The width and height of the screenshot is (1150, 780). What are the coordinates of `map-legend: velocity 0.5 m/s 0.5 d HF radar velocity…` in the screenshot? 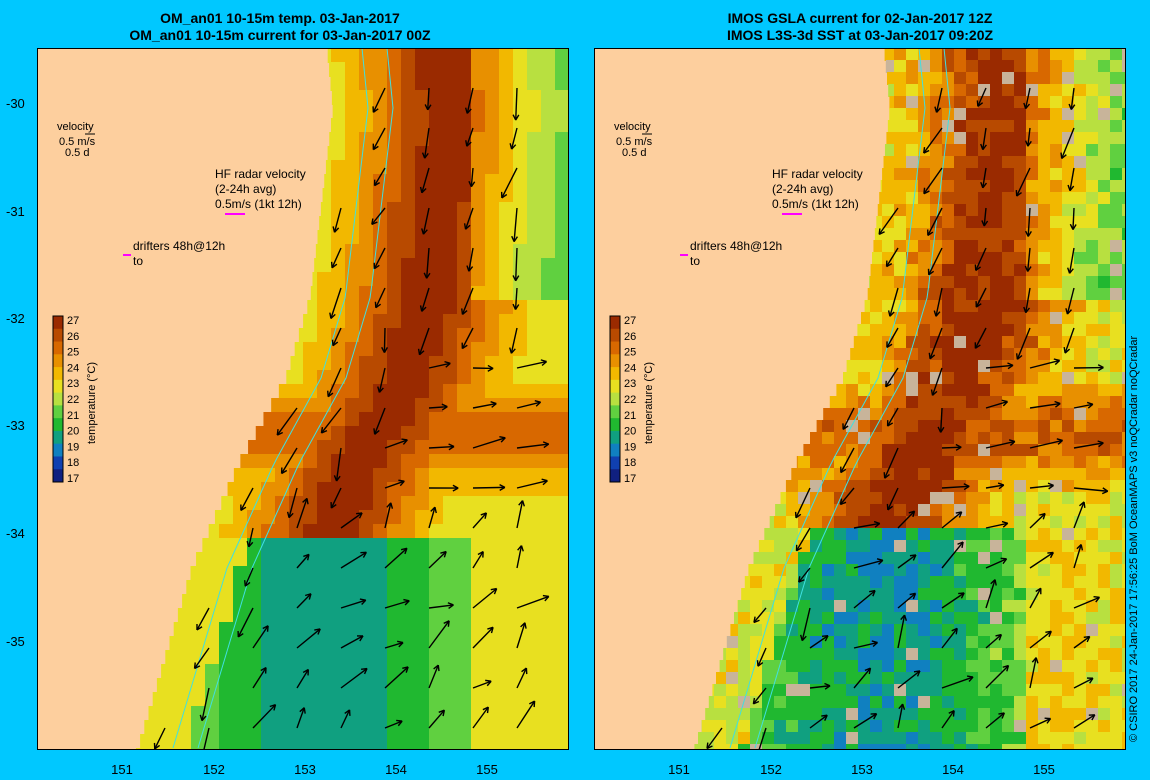 It's located at (738, 194).